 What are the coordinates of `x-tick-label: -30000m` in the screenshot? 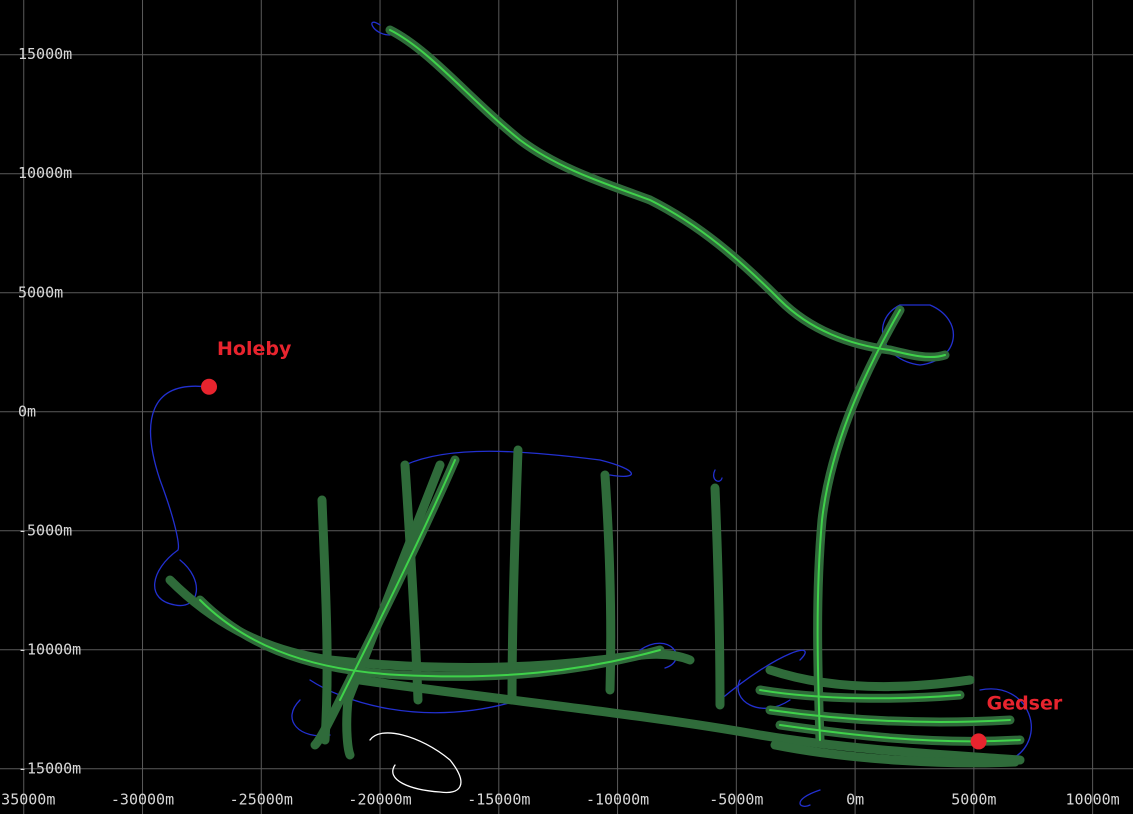 It's located at (142, 800).